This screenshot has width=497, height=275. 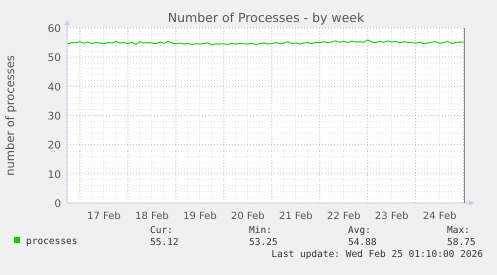 What do you see at coordinates (439, 216) in the screenshot?
I see `x-tick-label: 24 Feb` at bounding box center [439, 216].